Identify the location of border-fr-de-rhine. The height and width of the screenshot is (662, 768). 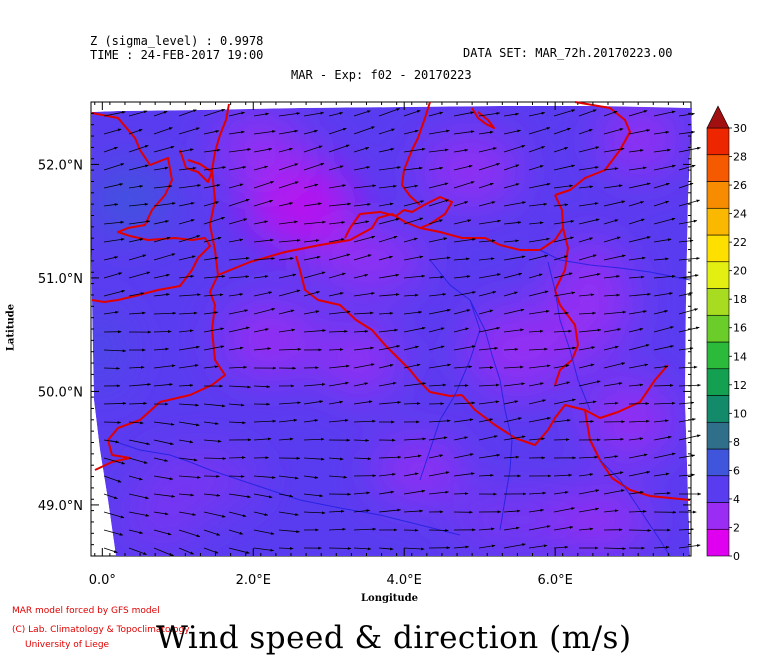
(637, 455).